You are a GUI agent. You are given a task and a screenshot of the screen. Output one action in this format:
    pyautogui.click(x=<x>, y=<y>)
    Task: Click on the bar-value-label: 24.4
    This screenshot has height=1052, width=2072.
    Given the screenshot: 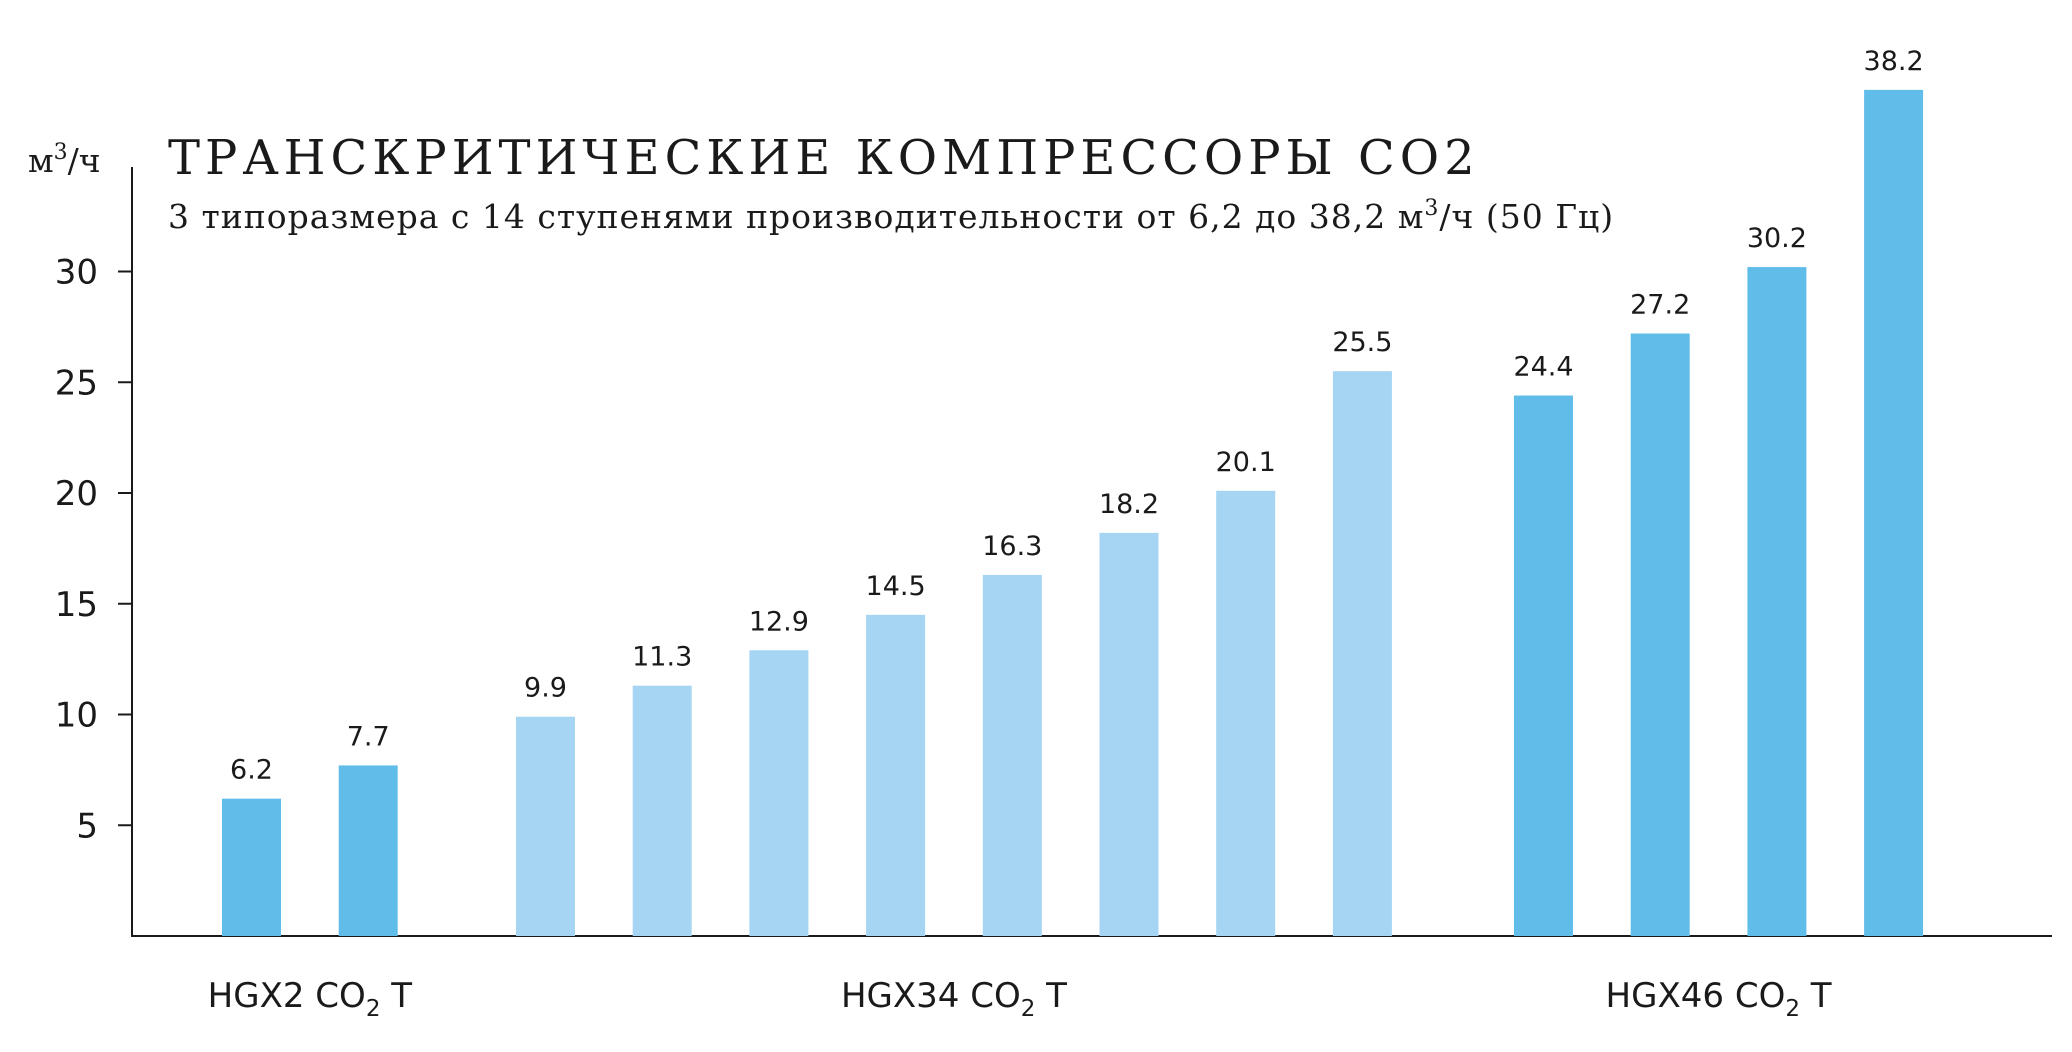 What is the action you would take?
    pyautogui.click(x=1543, y=367)
    